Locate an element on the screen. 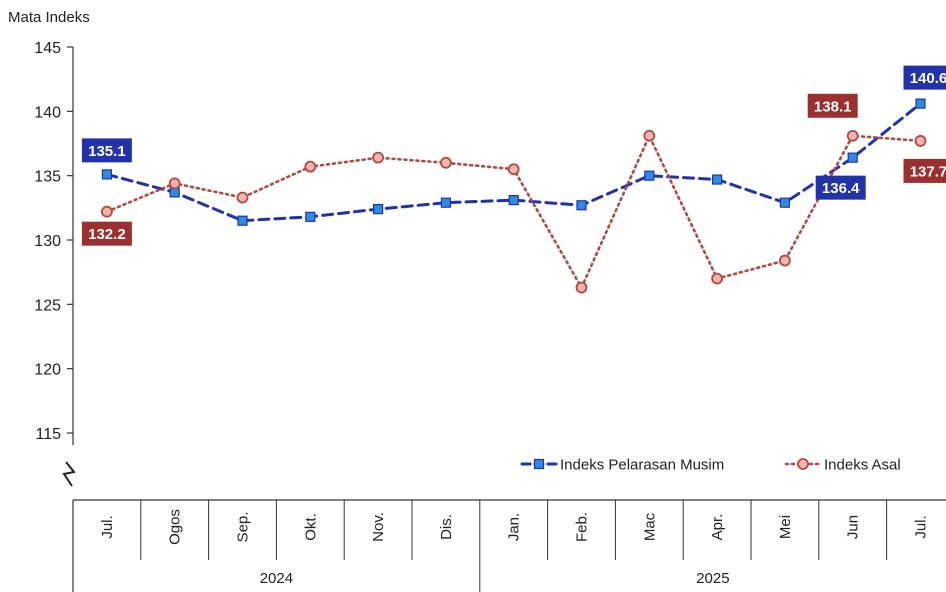 The image size is (946, 592). legend-item: Indeks Pelarasan Musim is located at coordinates (622, 465).